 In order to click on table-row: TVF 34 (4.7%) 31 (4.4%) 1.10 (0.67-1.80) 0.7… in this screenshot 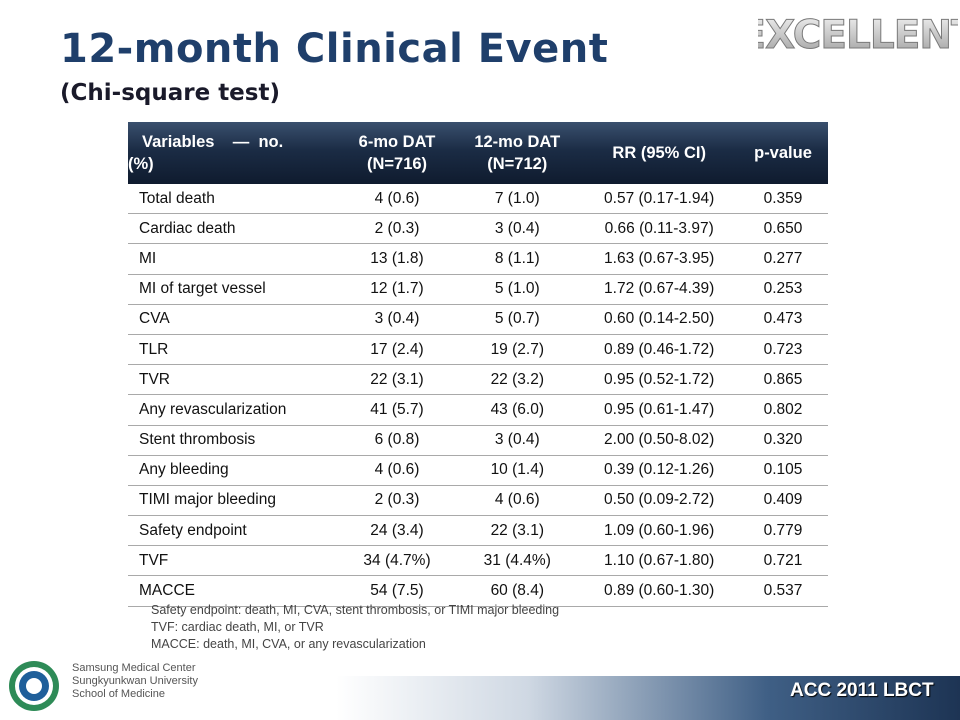, I will do `click(478, 561)`.